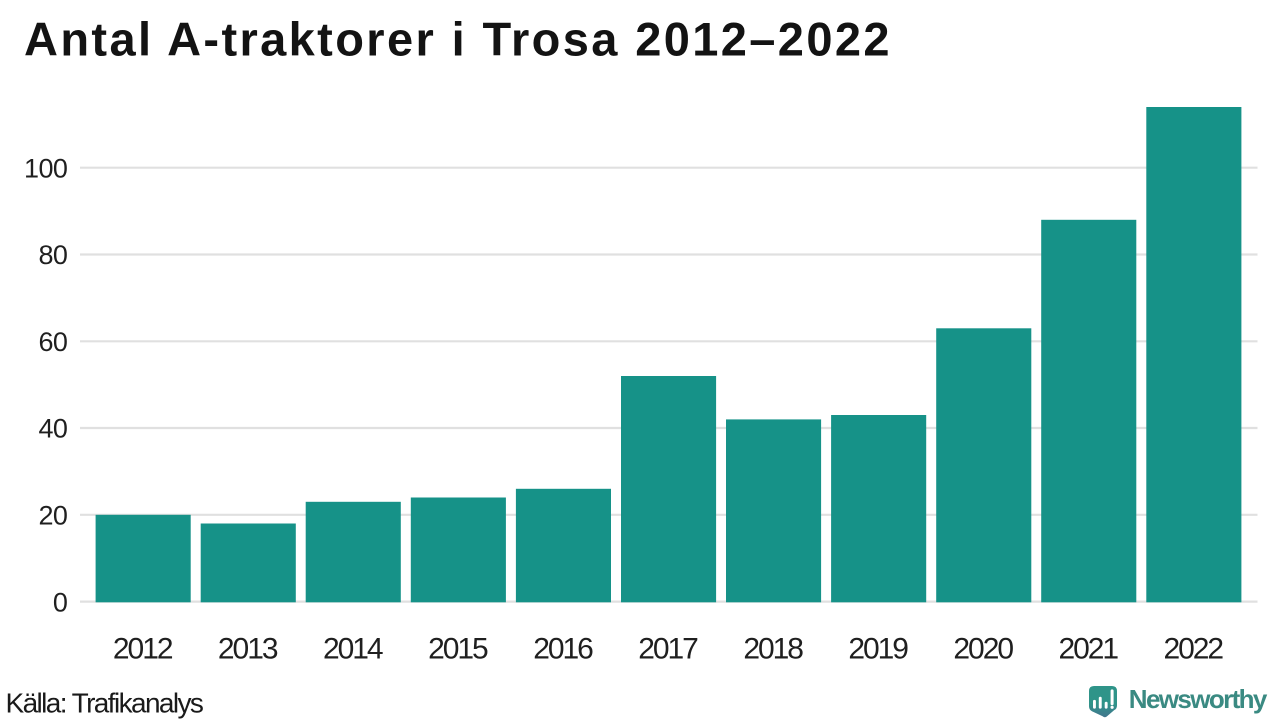  What do you see at coordinates (773, 648) in the screenshot?
I see `svg-text: 2018` at bounding box center [773, 648].